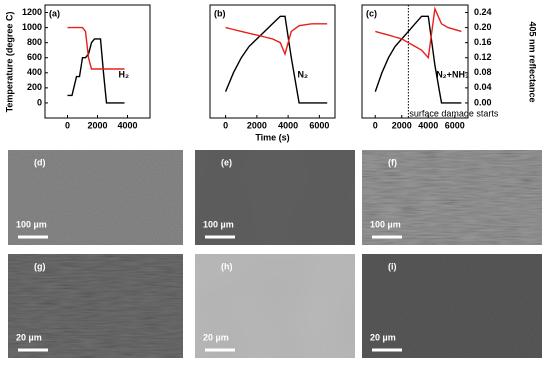  What do you see at coordinates (392, 266) in the screenshot?
I see `micrograph-label: (i)` at bounding box center [392, 266].